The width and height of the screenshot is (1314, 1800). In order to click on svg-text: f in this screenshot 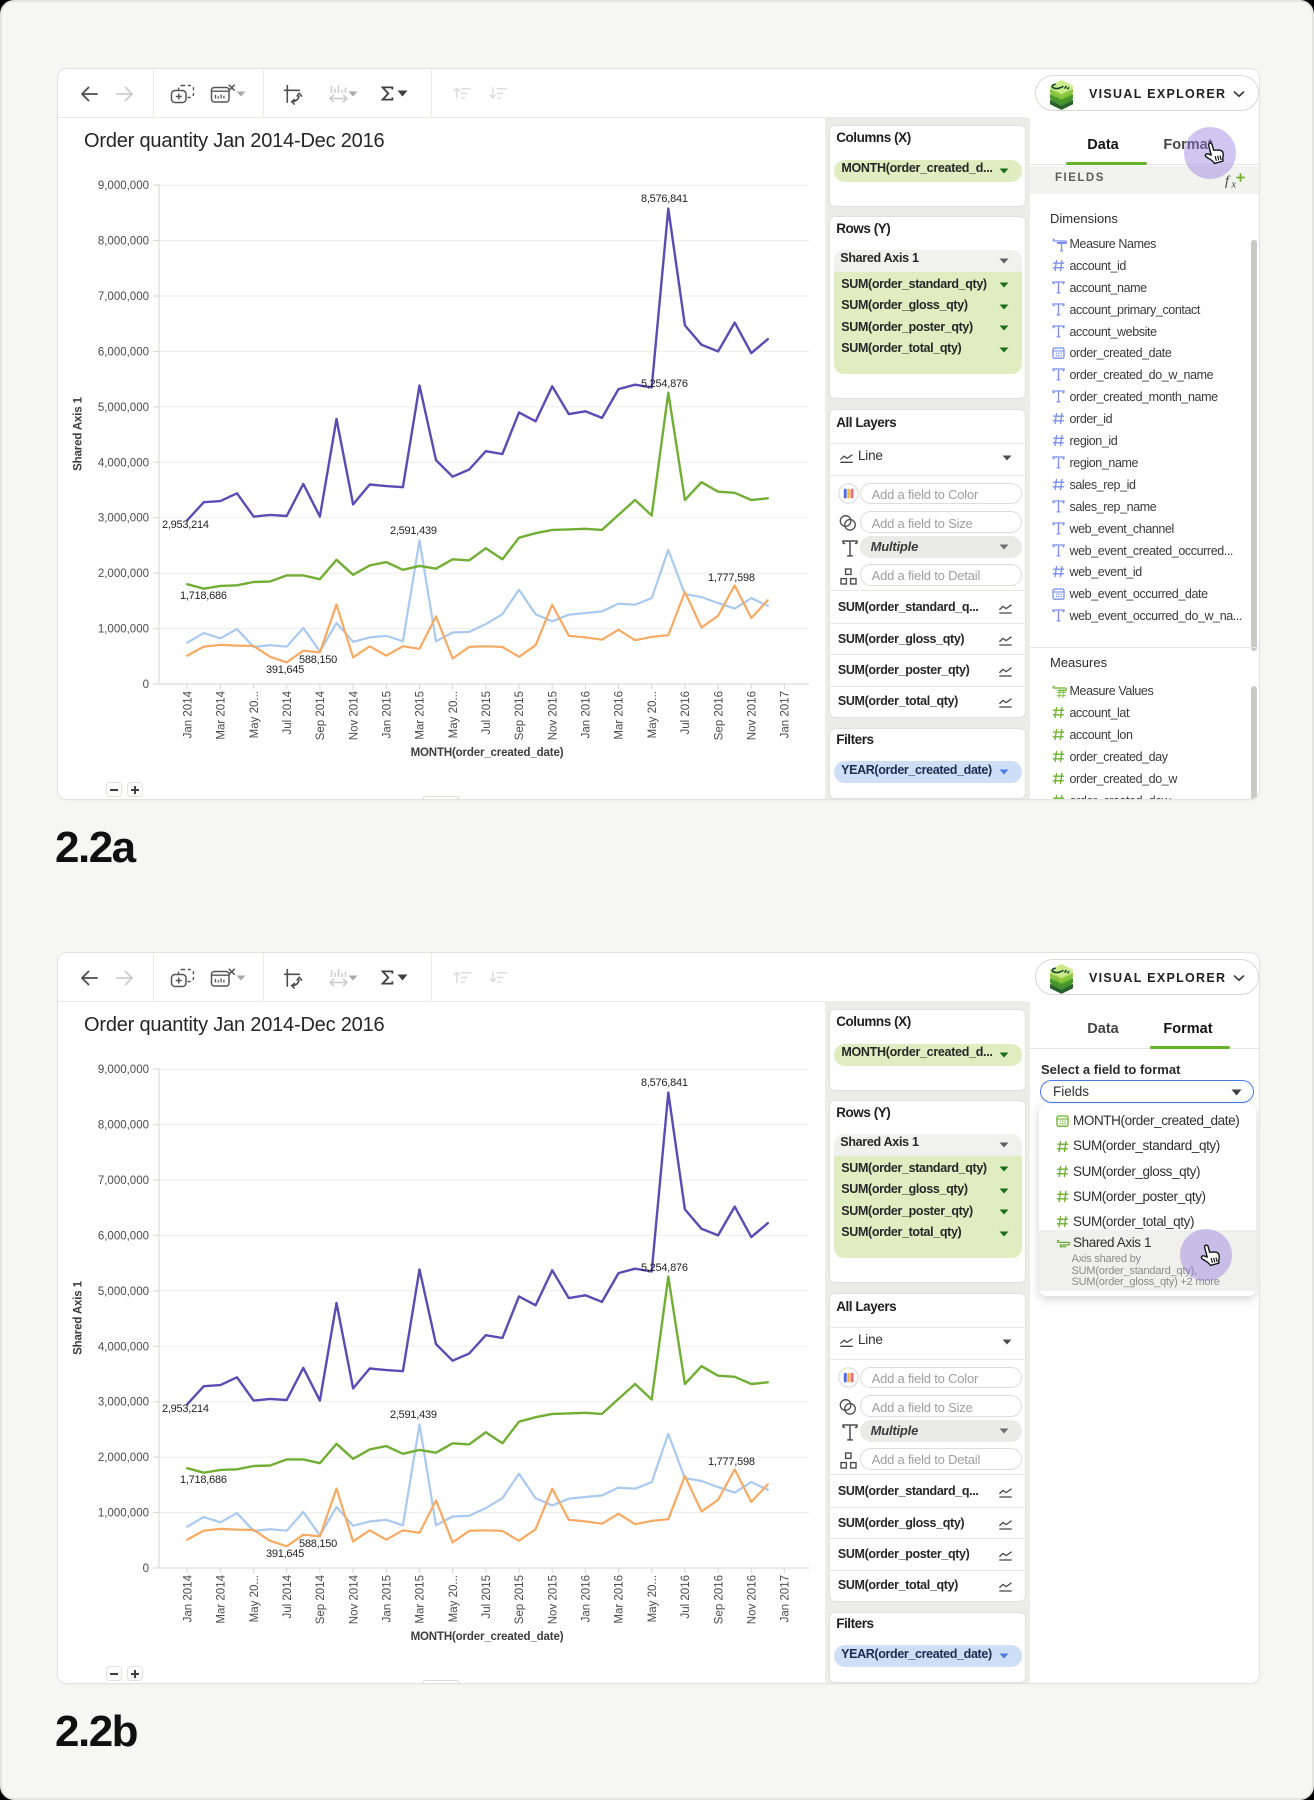, I will do `click(1228, 181)`.